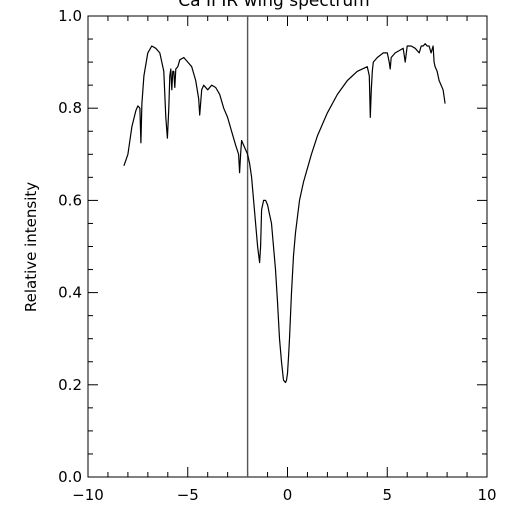 The width and height of the screenshot is (512, 512). What do you see at coordinates (70, 200) in the screenshot?
I see `y-tick-label: 0.6` at bounding box center [70, 200].